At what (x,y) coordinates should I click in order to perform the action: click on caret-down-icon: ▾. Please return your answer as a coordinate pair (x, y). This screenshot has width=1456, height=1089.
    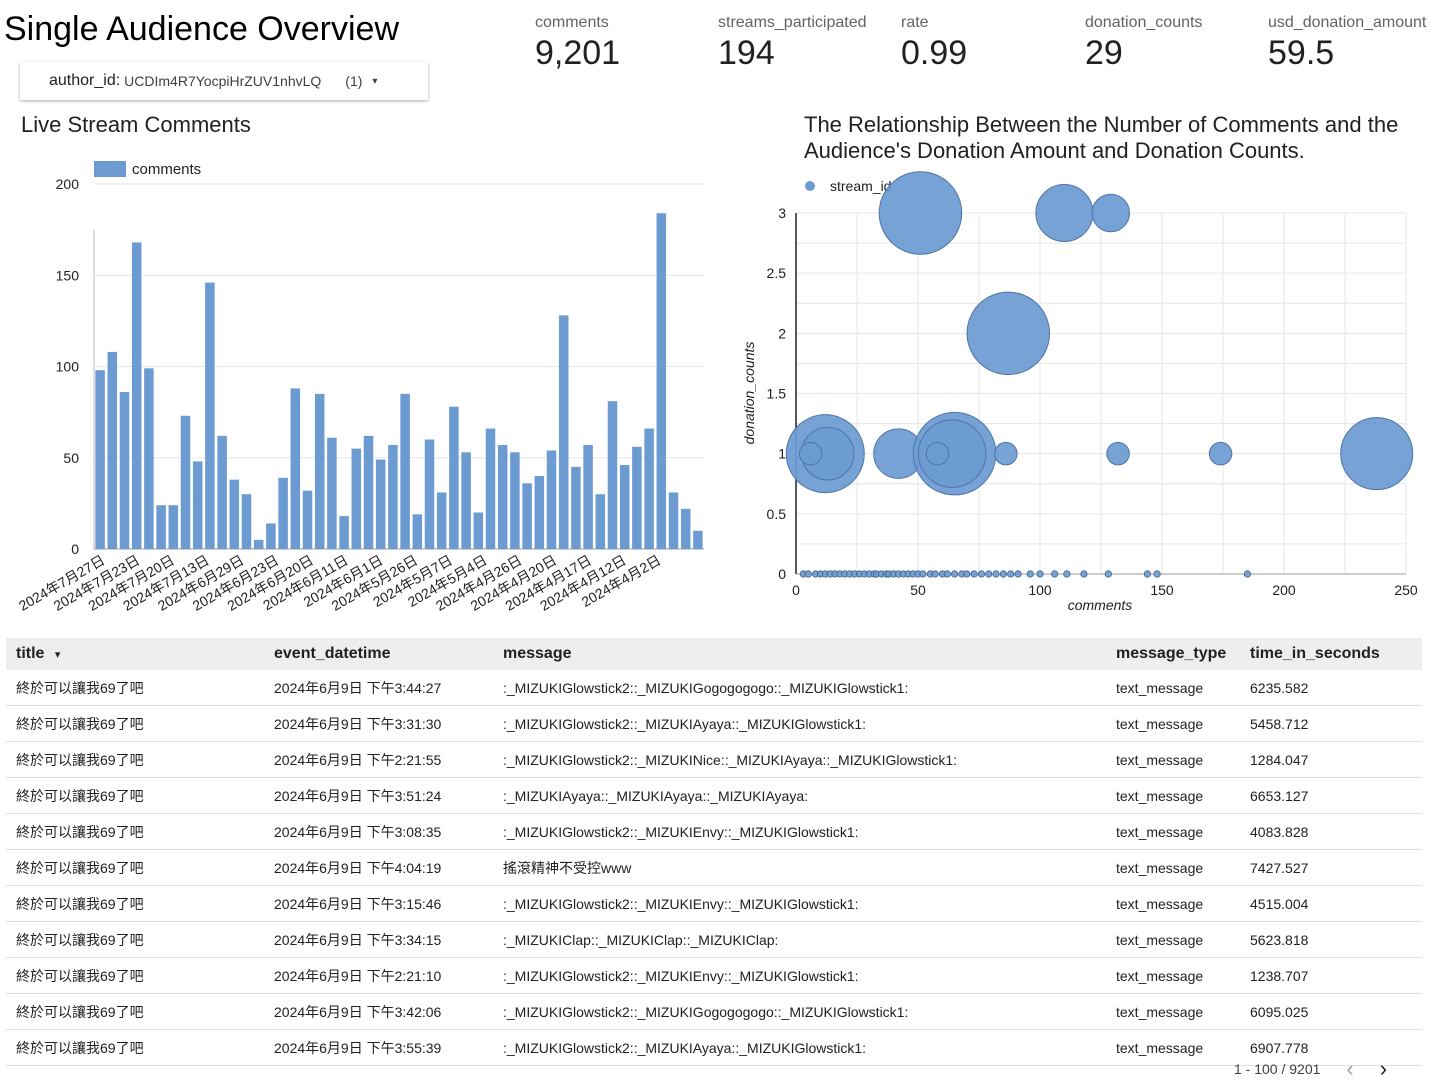
    Looking at the image, I should click on (375, 81).